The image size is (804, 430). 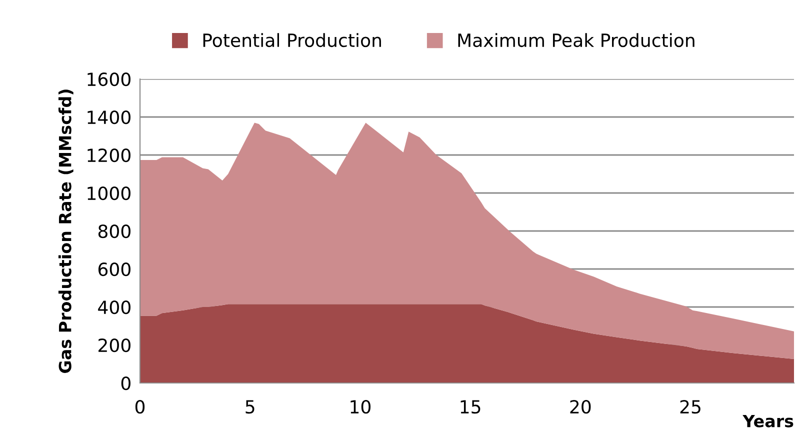 What do you see at coordinates (768, 421) in the screenshot?
I see `x-axis-title: Years` at bounding box center [768, 421].